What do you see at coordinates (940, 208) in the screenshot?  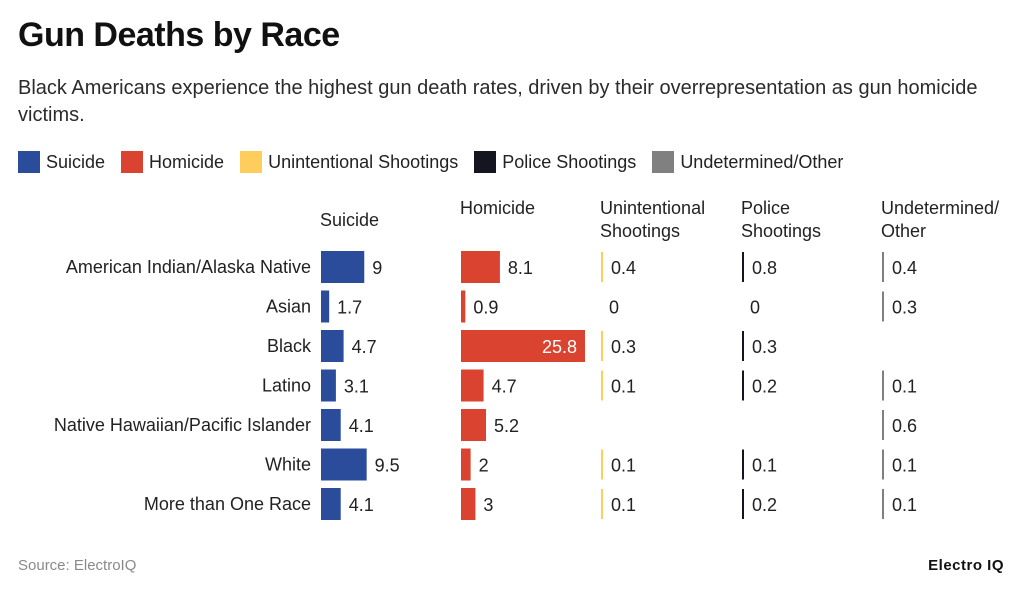 I see `column-header-undetermined-other-line1: Undetermined/` at bounding box center [940, 208].